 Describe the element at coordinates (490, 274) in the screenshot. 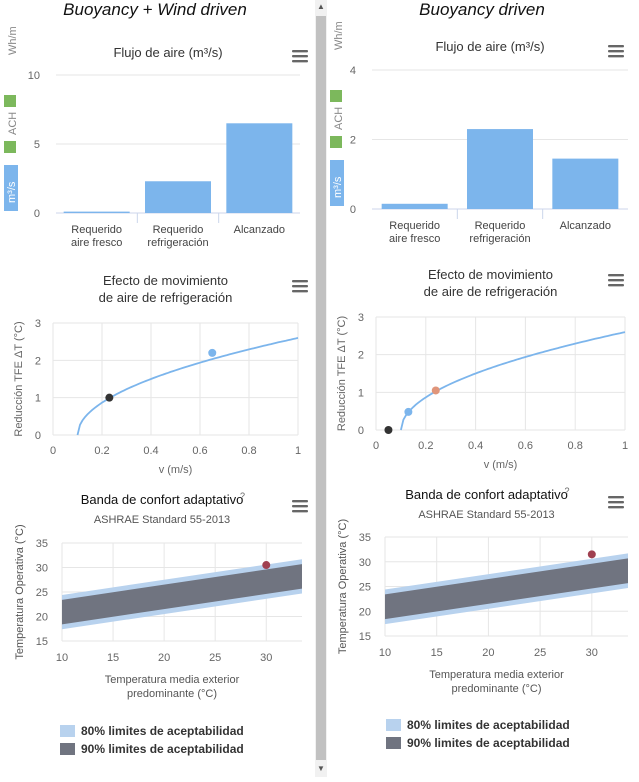

I see `effect-chart-title: Efecto de movimiento` at that location.